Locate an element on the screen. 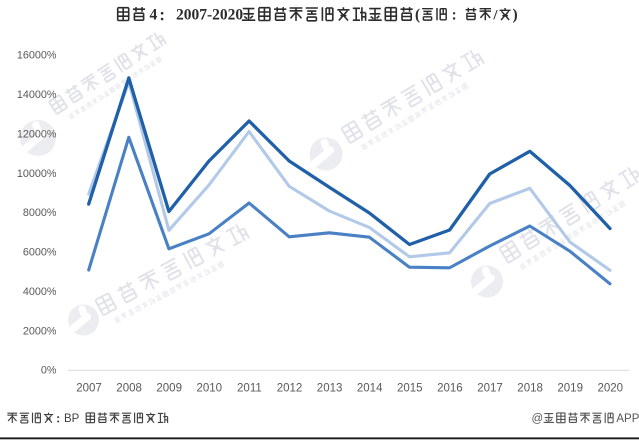 The height and width of the screenshot is (446, 639). svg-text: 16000% is located at coordinates (37, 56).